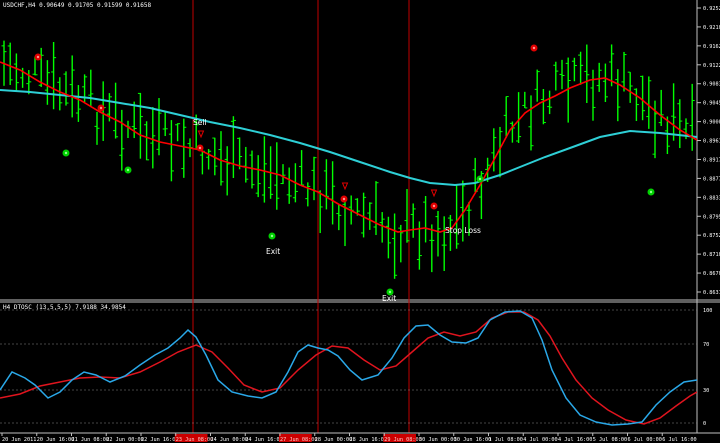 Image resolution: width=720 pixels, height=443 pixels. I want to click on price-label: 0.92100, so click(711, 28).